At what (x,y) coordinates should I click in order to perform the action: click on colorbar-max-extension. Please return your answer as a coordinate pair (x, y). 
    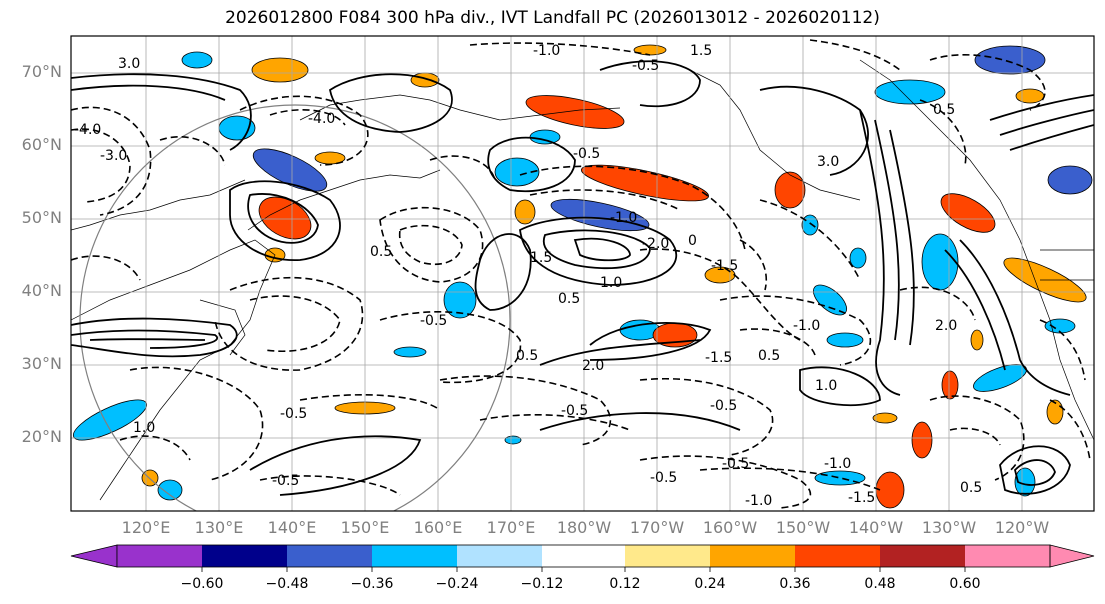
    Looking at the image, I should click on (1072, 556).